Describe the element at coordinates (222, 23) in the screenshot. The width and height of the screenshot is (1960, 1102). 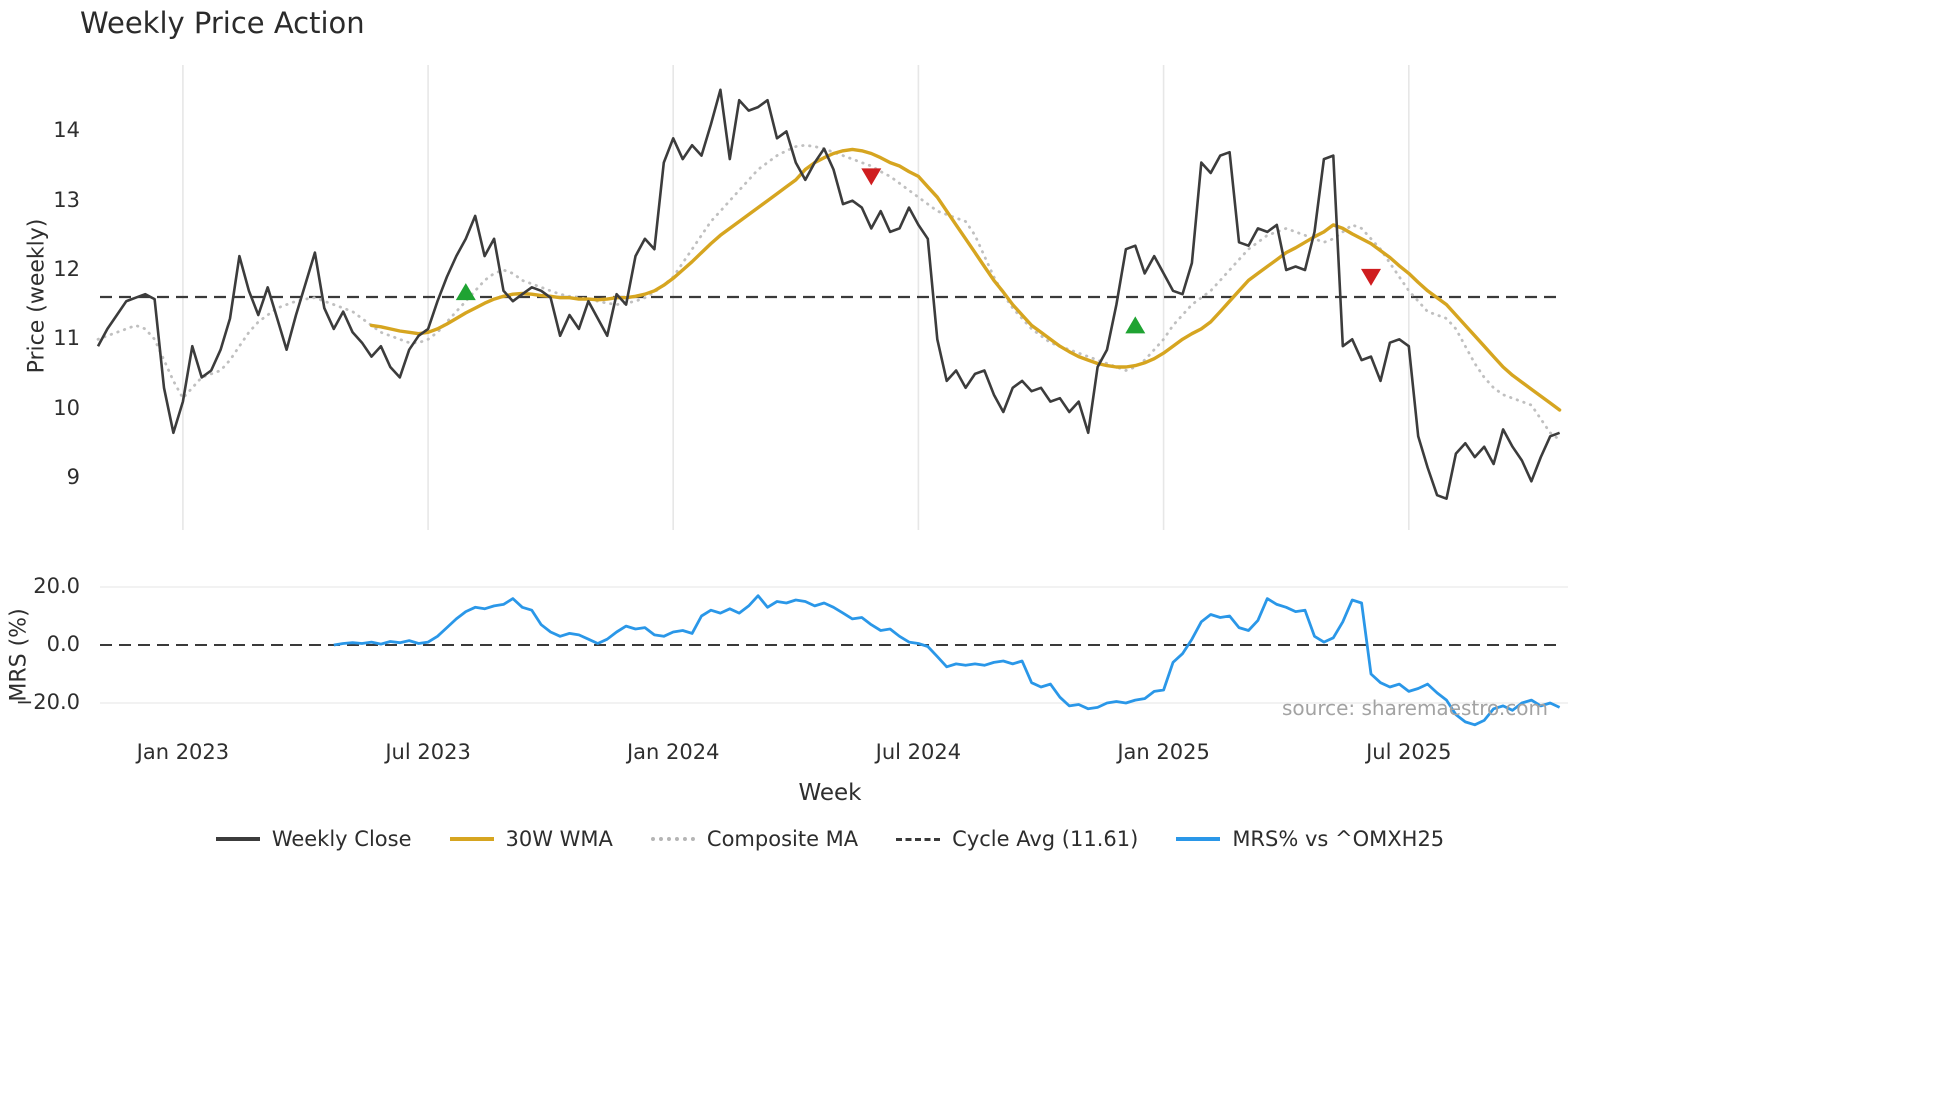
I see `chart-title: Weekly Price Action` at that location.